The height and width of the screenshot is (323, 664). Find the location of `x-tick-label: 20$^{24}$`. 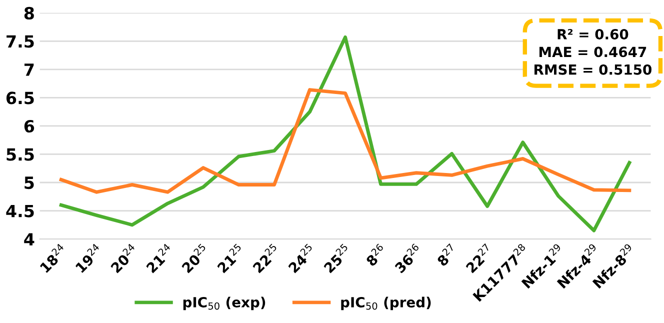

x-tick-label: 20$^{24}$ is located at coordinates (124, 258).